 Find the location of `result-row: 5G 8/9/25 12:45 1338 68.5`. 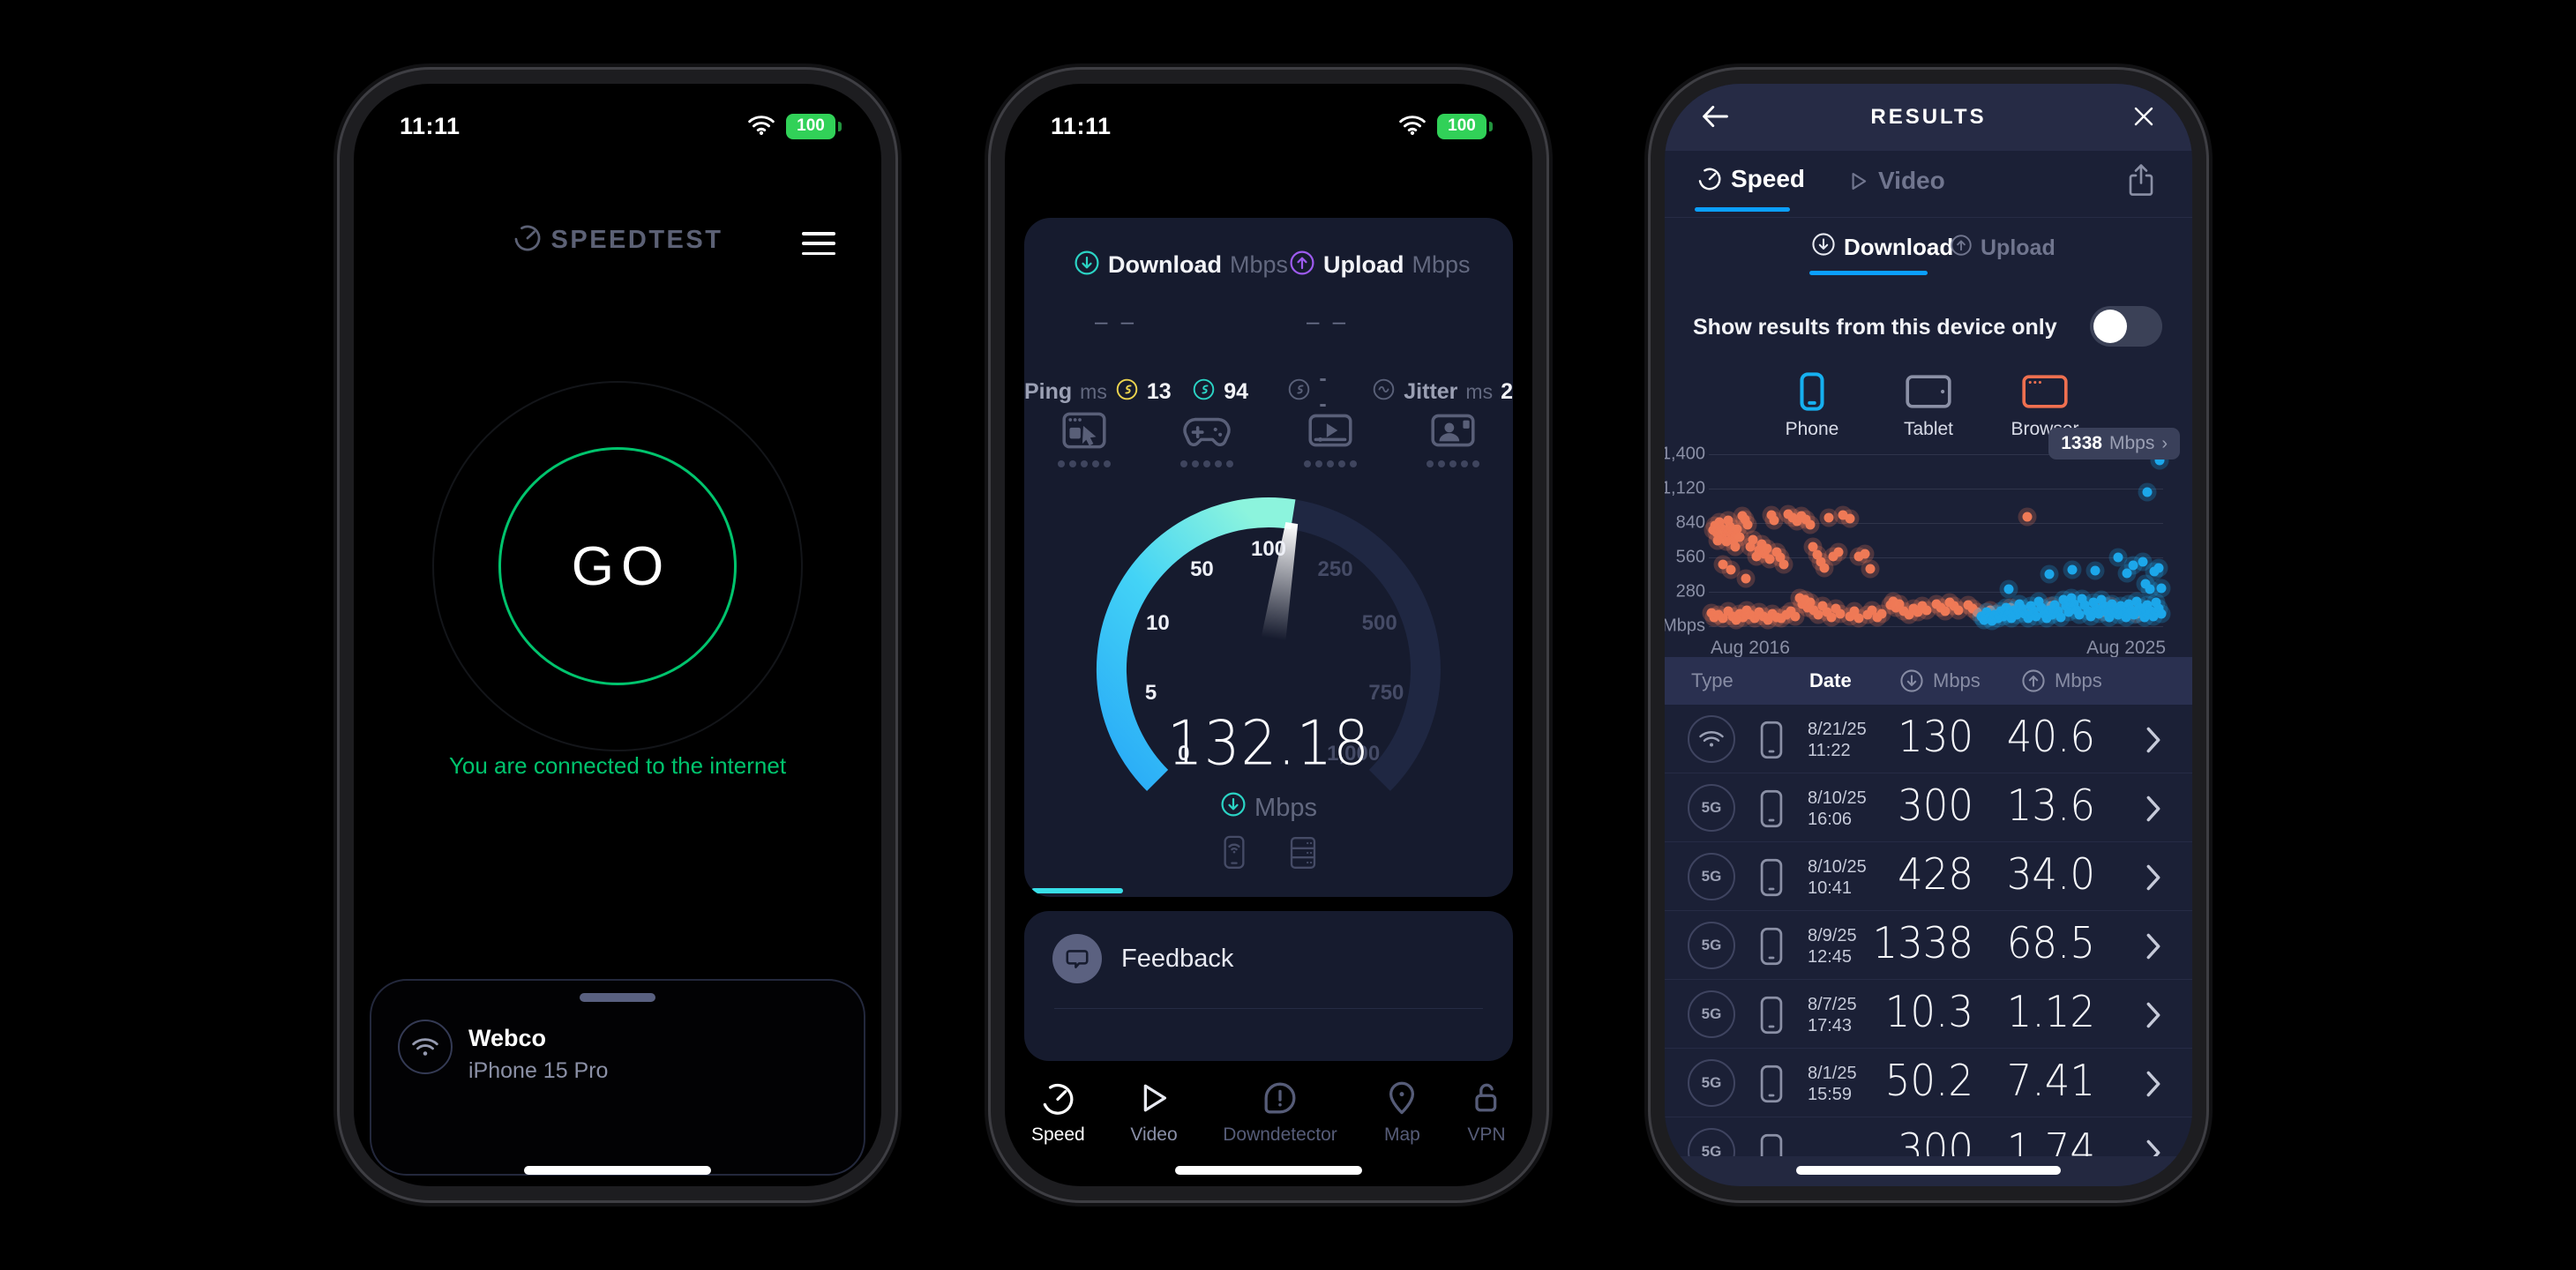

result-row: 5G 8/9/25 12:45 1338 68.5 is located at coordinates (1929, 945).